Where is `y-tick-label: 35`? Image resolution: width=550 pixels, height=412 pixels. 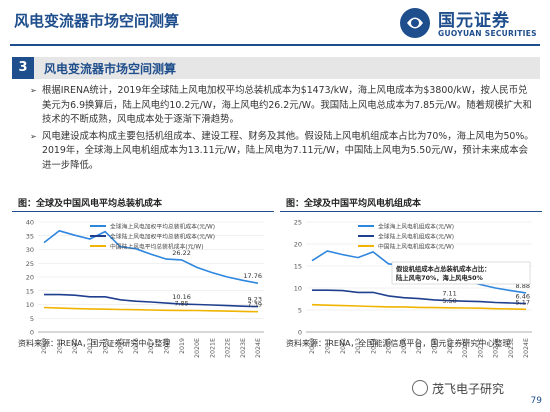 y-tick-label: 35 is located at coordinates (30, 236).